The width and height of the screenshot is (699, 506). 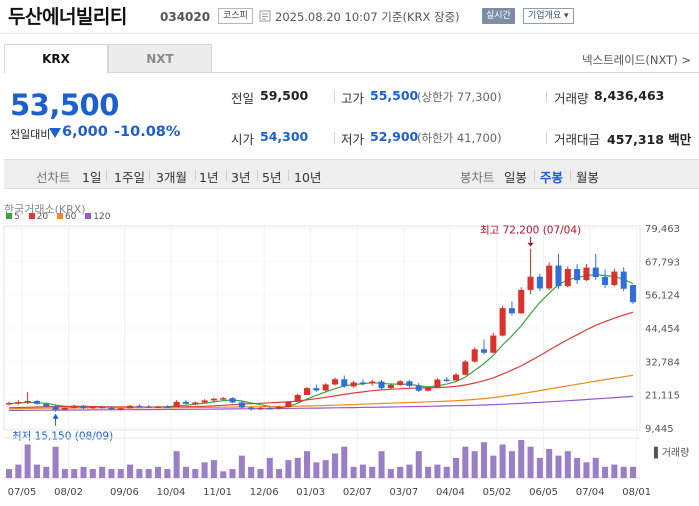 What do you see at coordinates (662, 262) in the screenshot?
I see `y-tick-label: 67,793` at bounding box center [662, 262].